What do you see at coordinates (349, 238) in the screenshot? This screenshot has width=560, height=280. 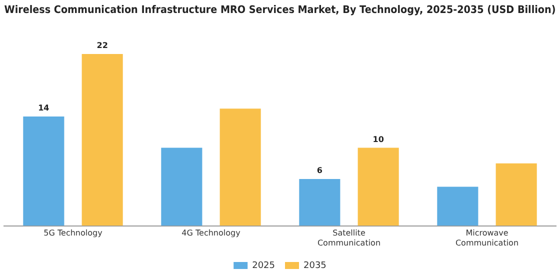 I see `x-tick-label: Satellite Communication` at bounding box center [349, 238].